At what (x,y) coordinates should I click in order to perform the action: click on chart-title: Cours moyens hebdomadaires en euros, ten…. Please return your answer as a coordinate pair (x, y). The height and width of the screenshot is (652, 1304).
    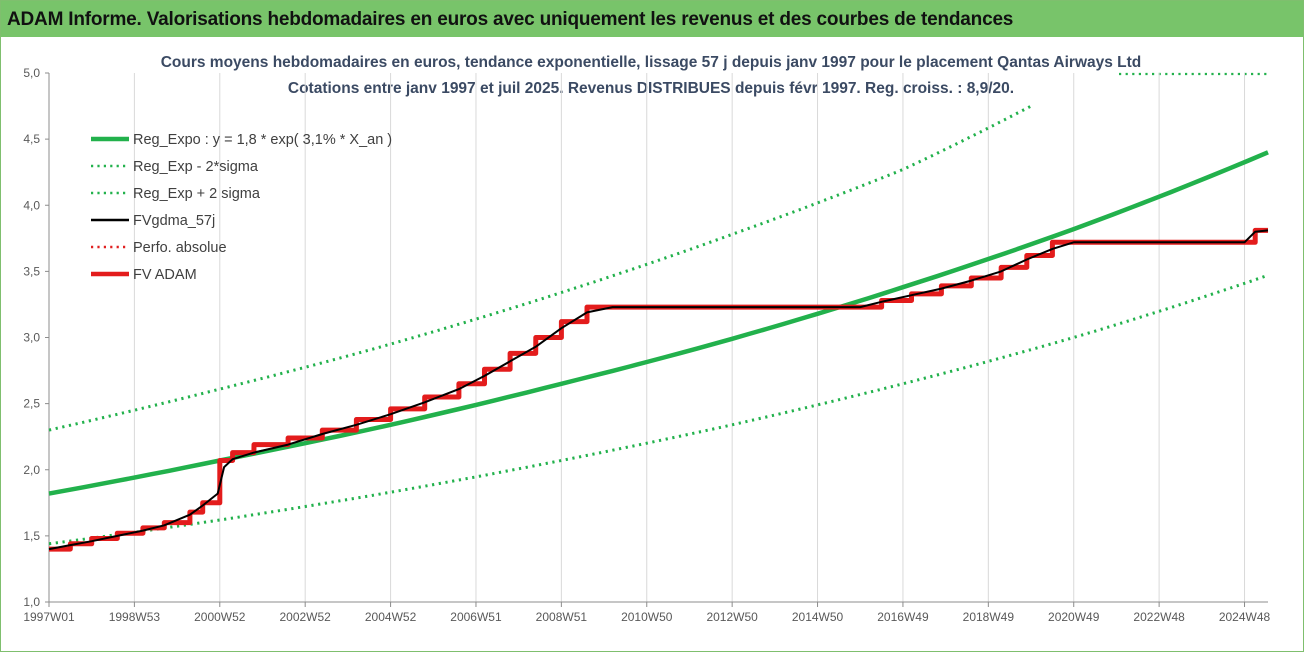
    Looking at the image, I should click on (651, 62).